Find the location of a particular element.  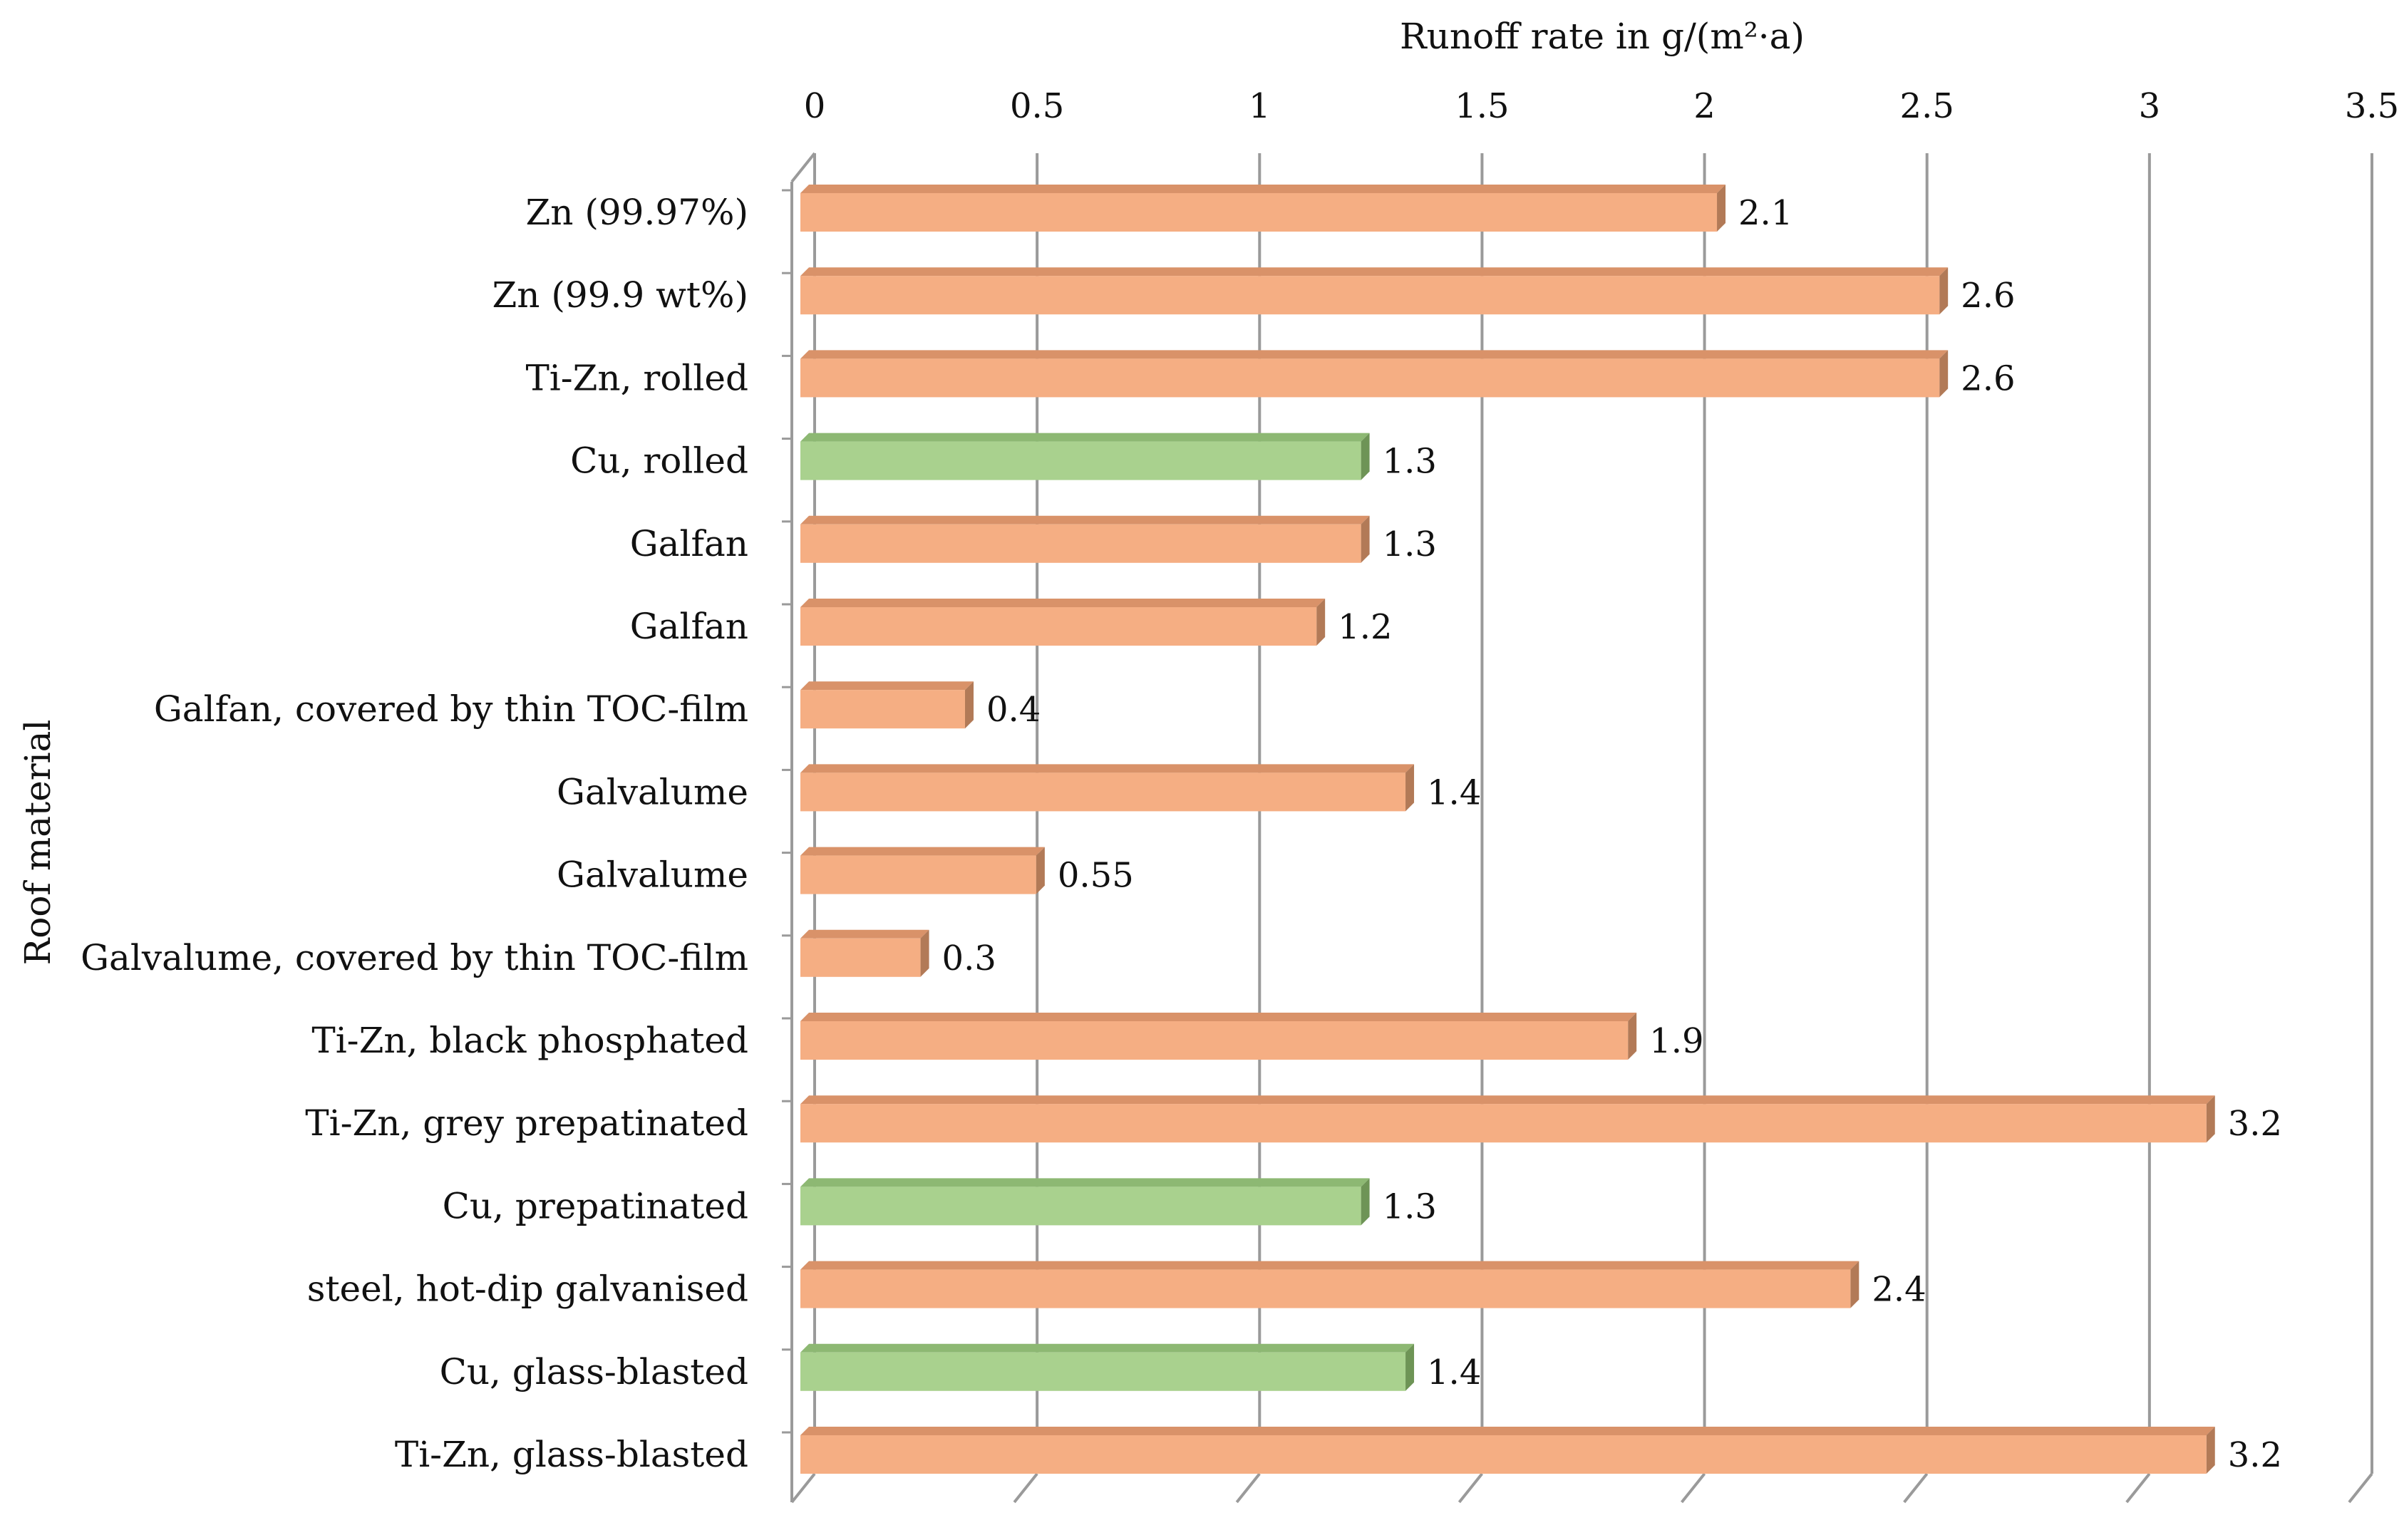

category-label: Ti-Zn, rolled is located at coordinates (636, 377).